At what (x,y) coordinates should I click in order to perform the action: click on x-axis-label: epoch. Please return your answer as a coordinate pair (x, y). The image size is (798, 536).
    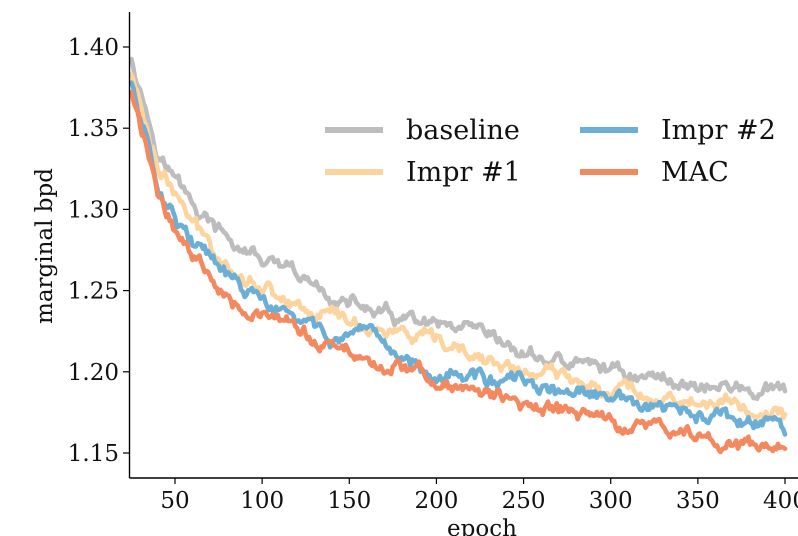
    Looking at the image, I should click on (482, 526).